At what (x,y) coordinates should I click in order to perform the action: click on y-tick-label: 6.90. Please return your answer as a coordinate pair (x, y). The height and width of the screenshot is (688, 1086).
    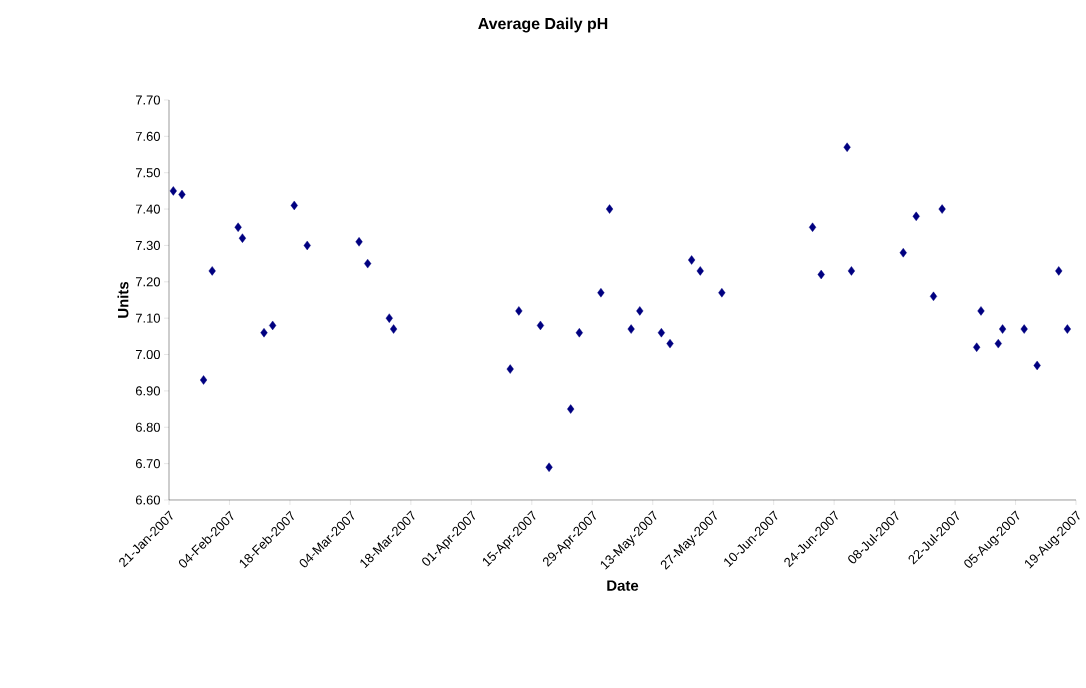
    Looking at the image, I should click on (148, 391).